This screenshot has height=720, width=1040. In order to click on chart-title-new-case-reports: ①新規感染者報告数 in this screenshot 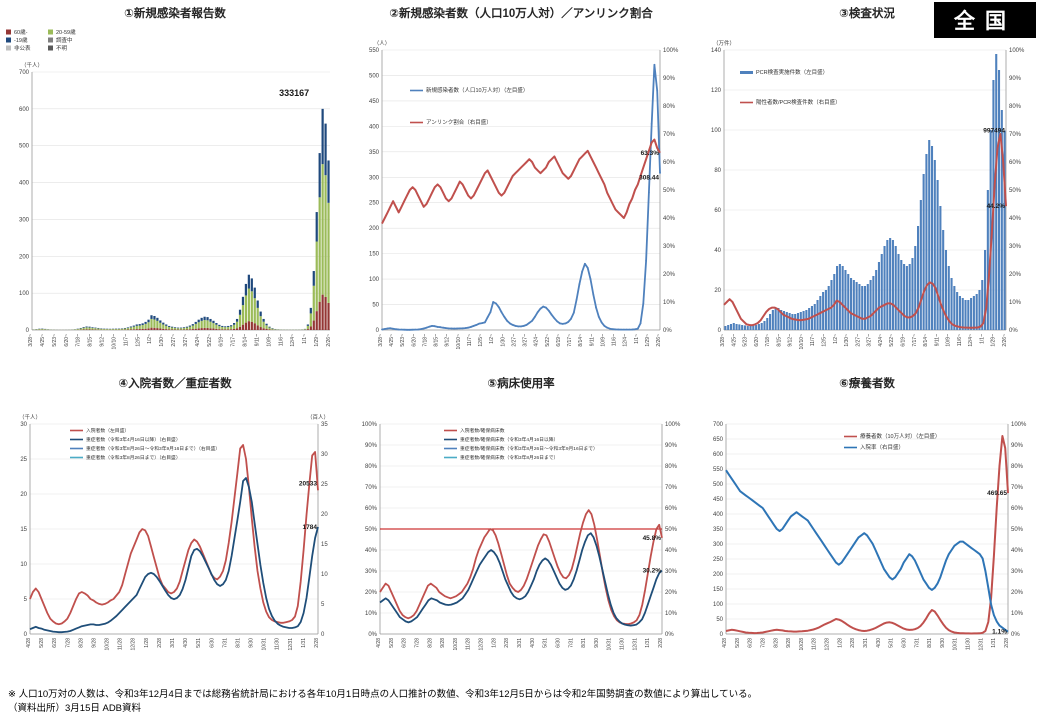, I will do `click(175, 14)`.